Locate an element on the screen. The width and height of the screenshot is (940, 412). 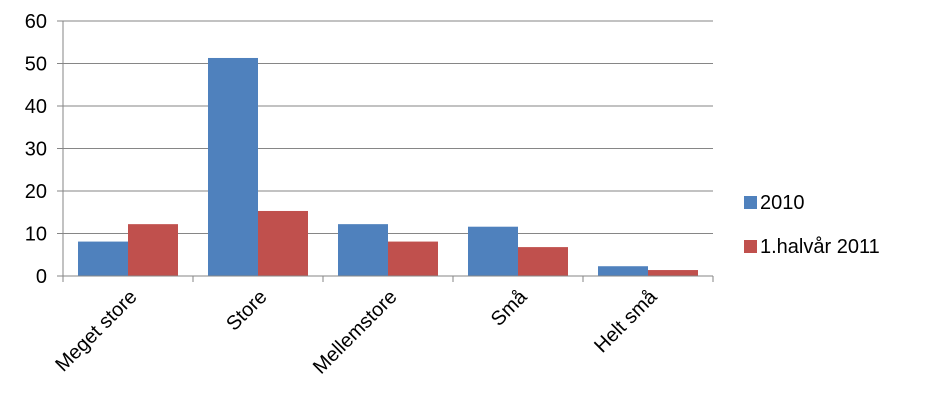
y-tick-labels: 0 10 20 30 40 50 60 is located at coordinates (36, 149).